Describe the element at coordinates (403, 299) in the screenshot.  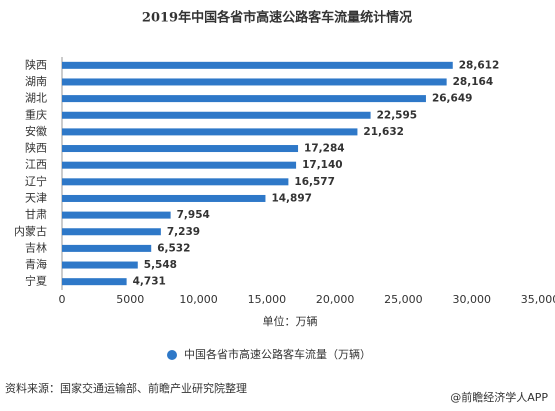
I see `x-tick-label: 25,000` at that location.